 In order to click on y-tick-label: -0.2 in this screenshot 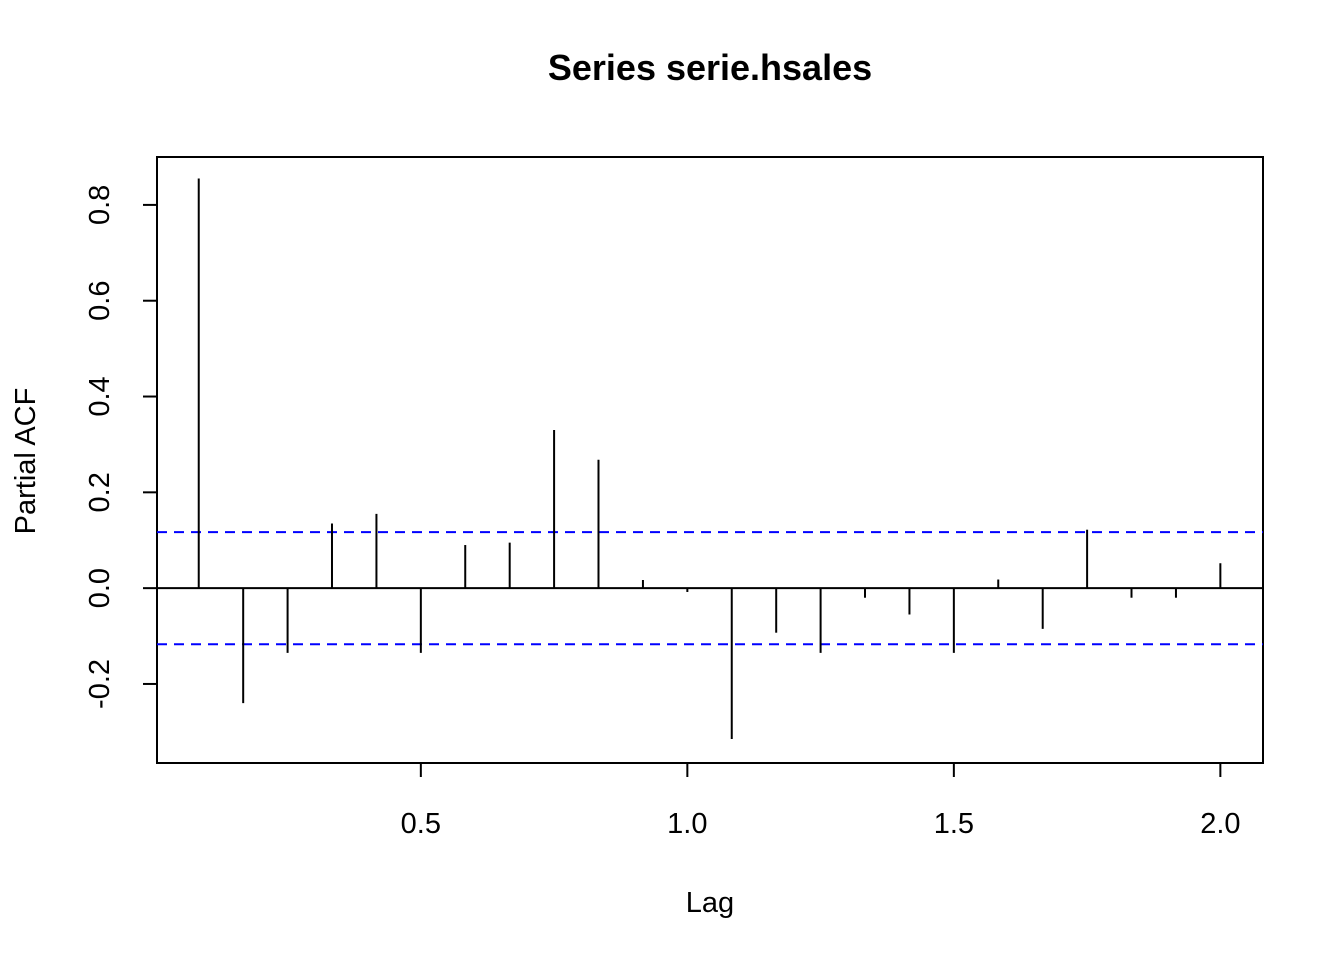, I will do `click(100, 684)`.